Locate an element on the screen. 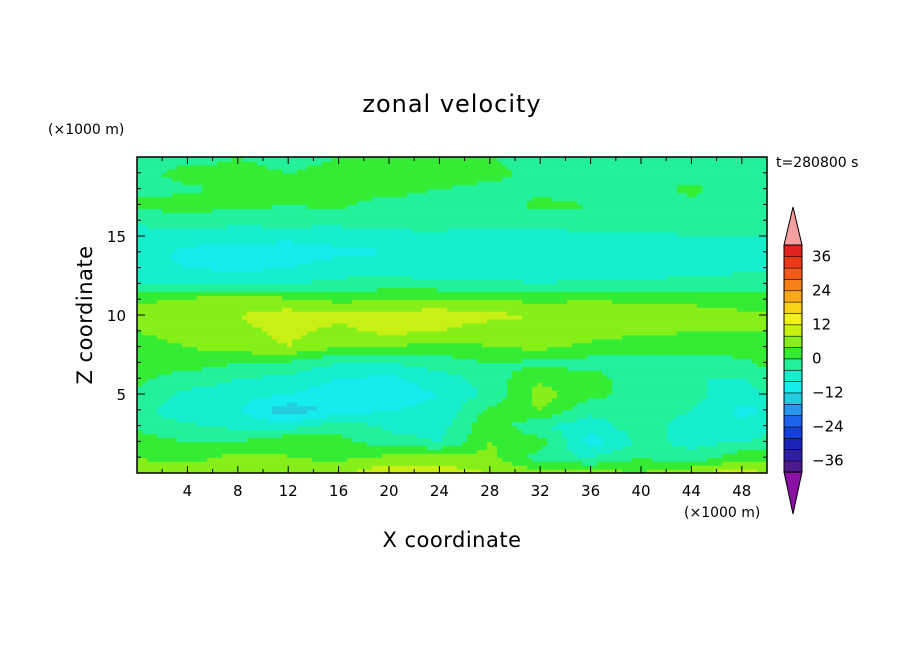  chart-title: zonal velocity is located at coordinates (451, 104).